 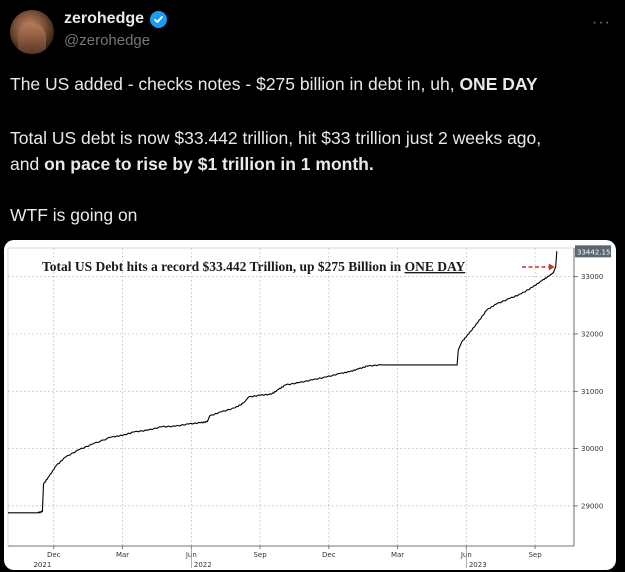 I want to click on last-value-label: 33442.15, so click(x=593, y=252).